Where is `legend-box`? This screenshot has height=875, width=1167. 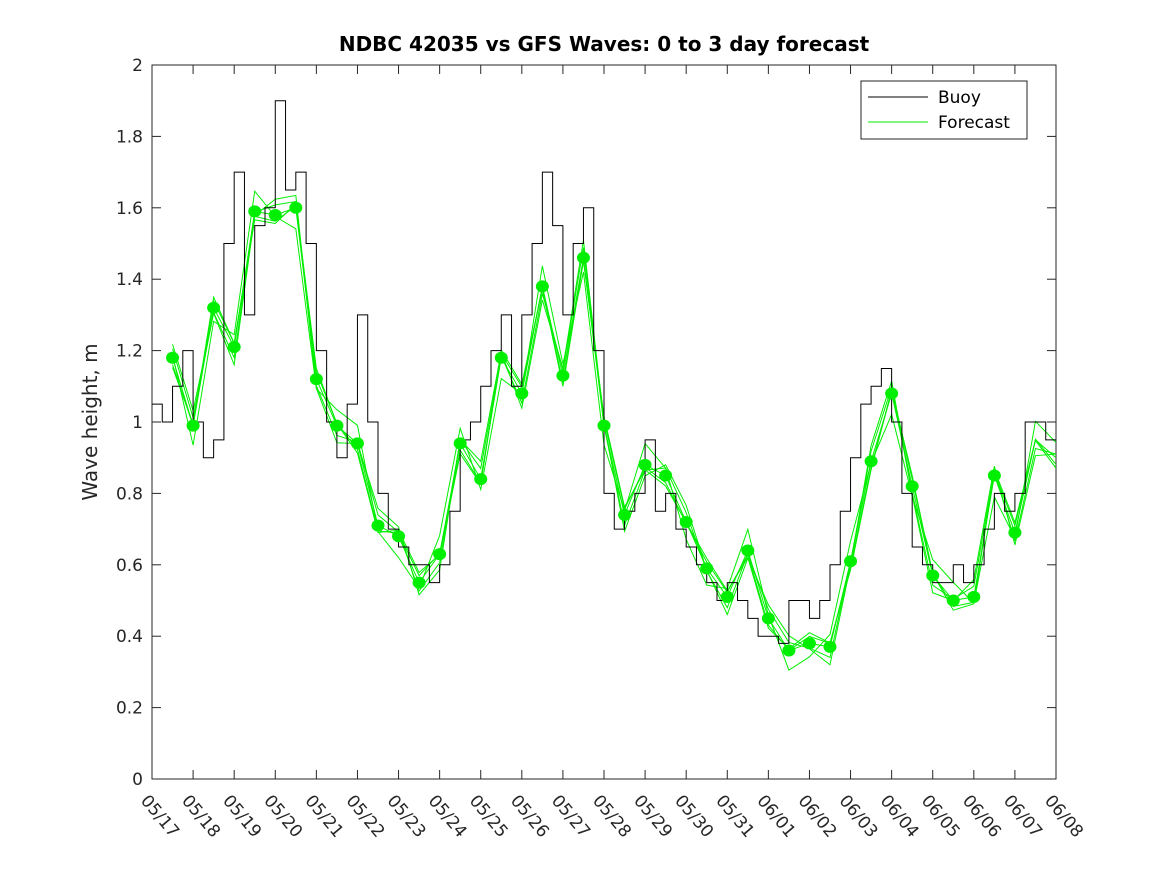
legend-box is located at coordinates (944, 110).